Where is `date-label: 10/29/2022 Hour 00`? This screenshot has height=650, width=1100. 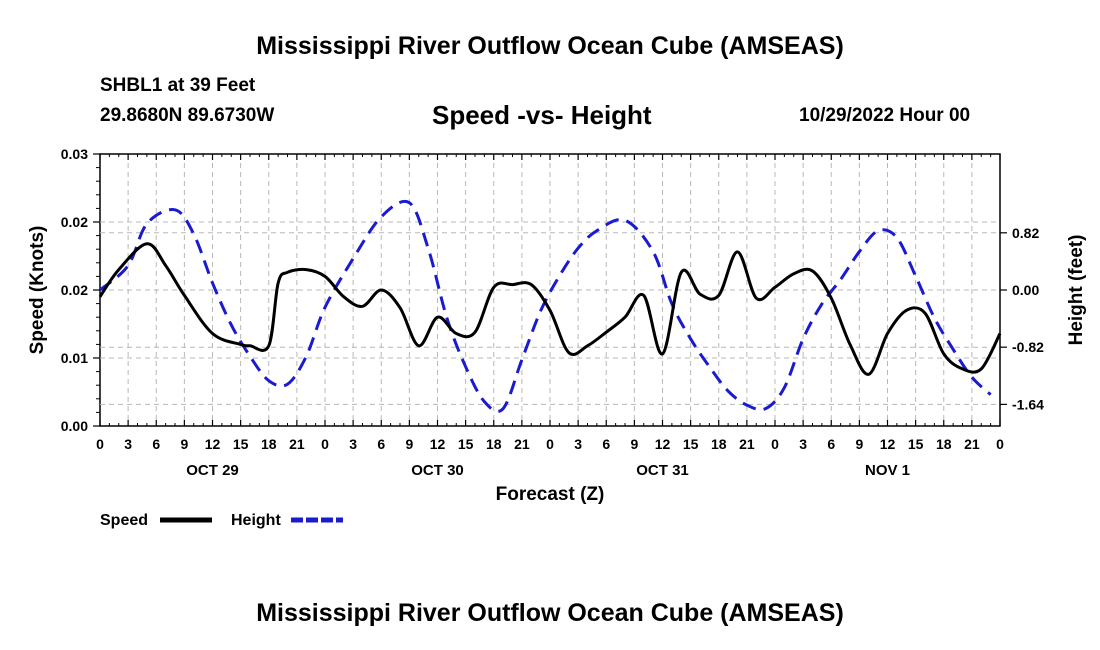
date-label: 10/29/2022 Hour 00 is located at coordinates (885, 115).